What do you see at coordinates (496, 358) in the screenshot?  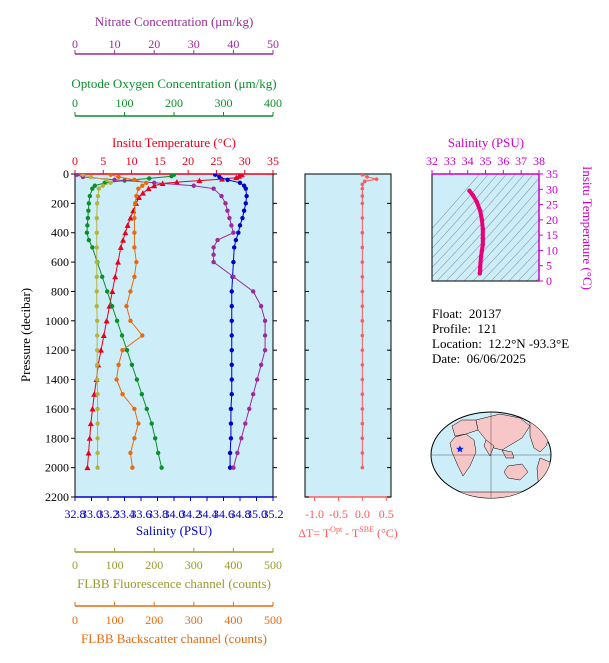 I see `date-value: 06/06/2025` at bounding box center [496, 358].